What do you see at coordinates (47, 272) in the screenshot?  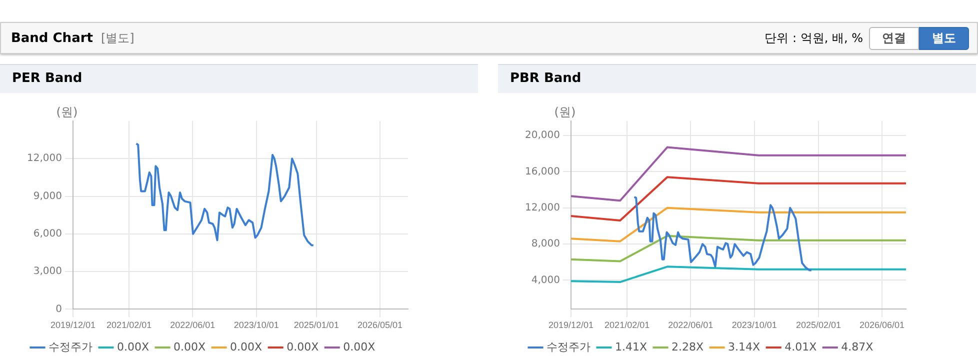 I see `y-tick-label: 3,000` at bounding box center [47, 272].